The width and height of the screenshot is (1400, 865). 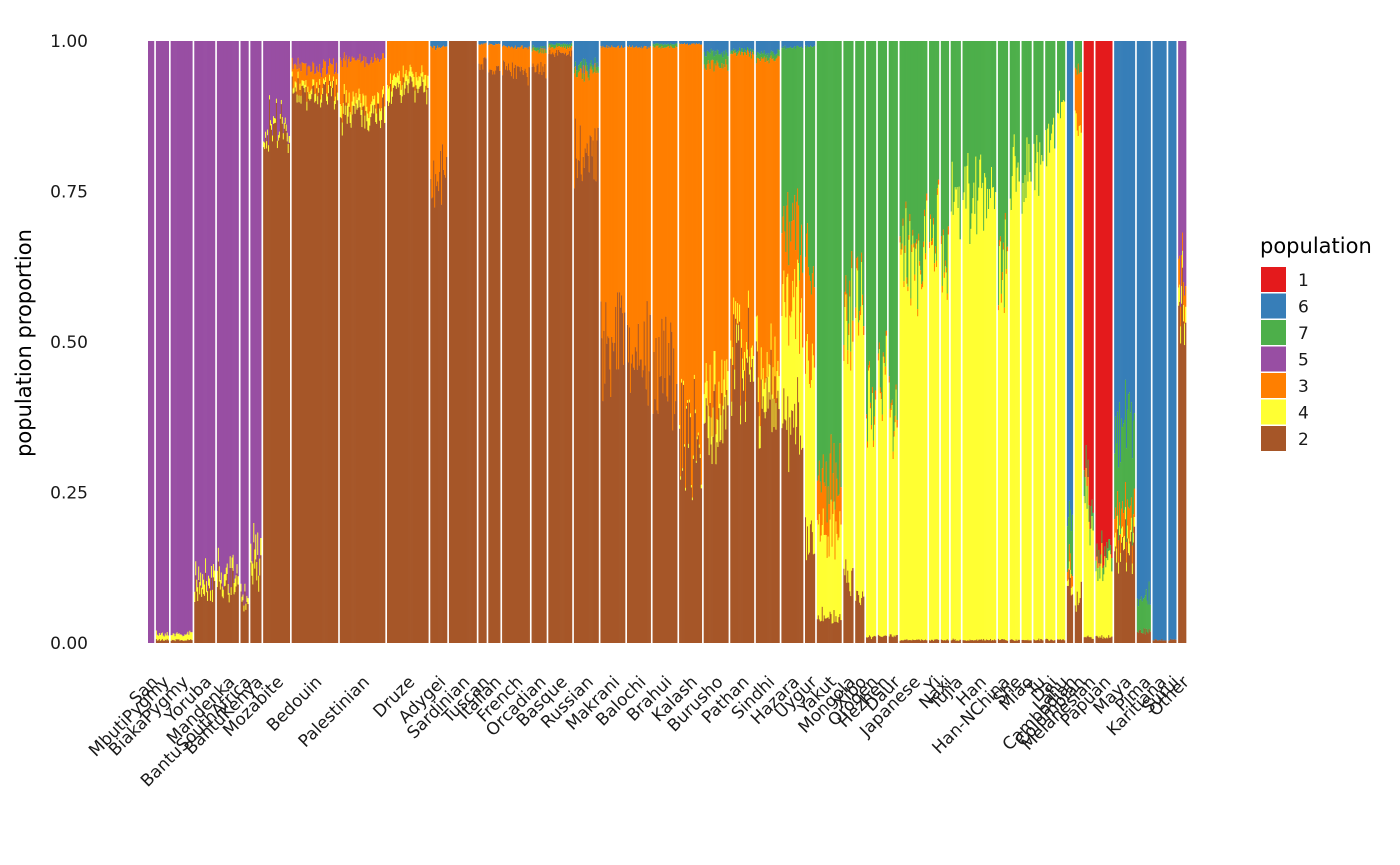 I want to click on group-brahui, so click(x=665, y=342).